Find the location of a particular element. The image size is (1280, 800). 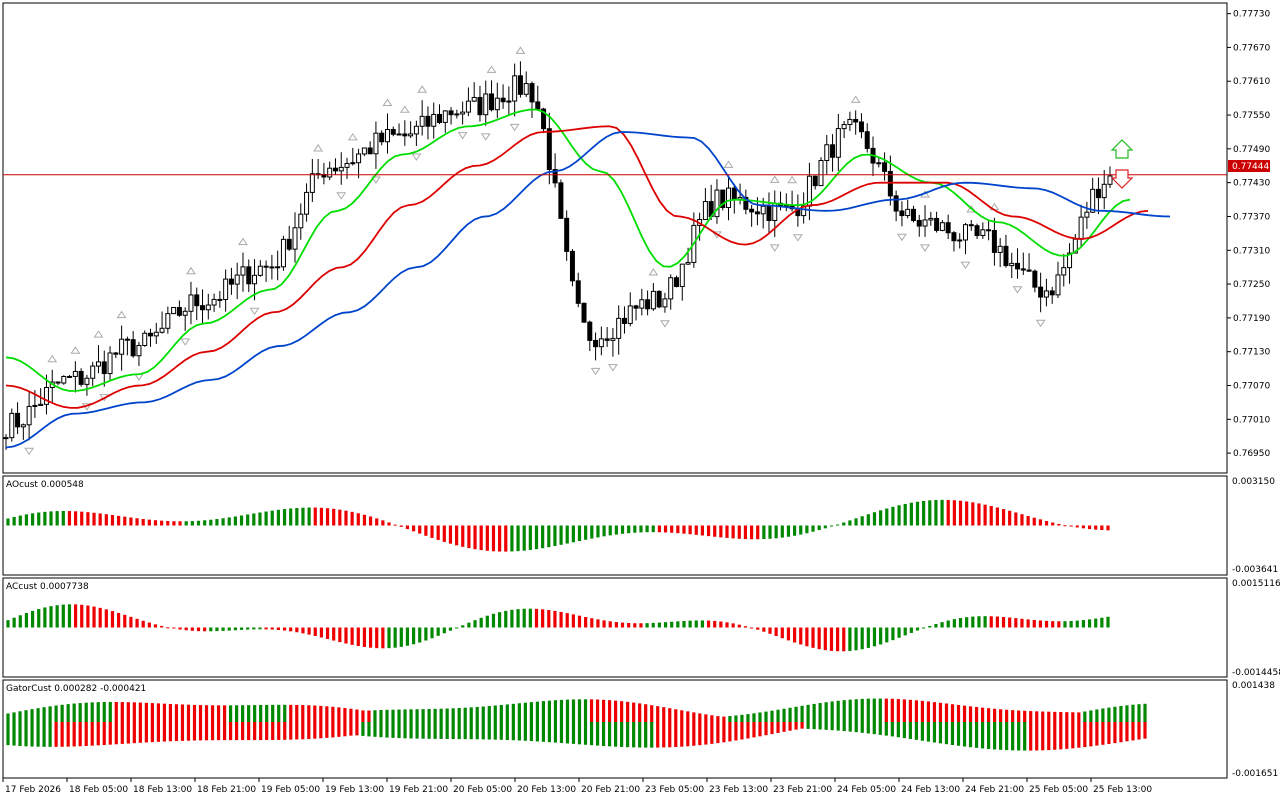

price-tick-label: 0.77070 is located at coordinates (1251, 386).